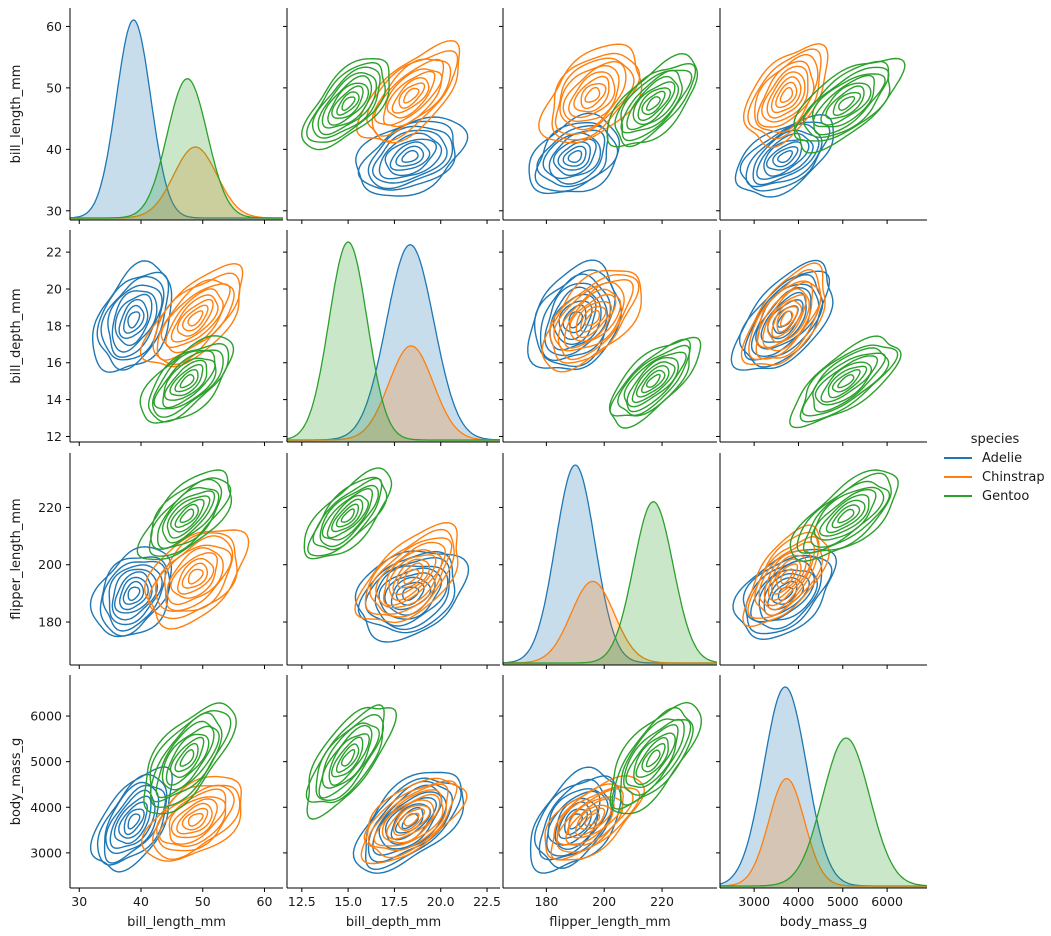  I want to click on panel-body_mass_g-vs-flipper_length_mm: 180 200 220 flipper_length_mm, so click(608, 802).